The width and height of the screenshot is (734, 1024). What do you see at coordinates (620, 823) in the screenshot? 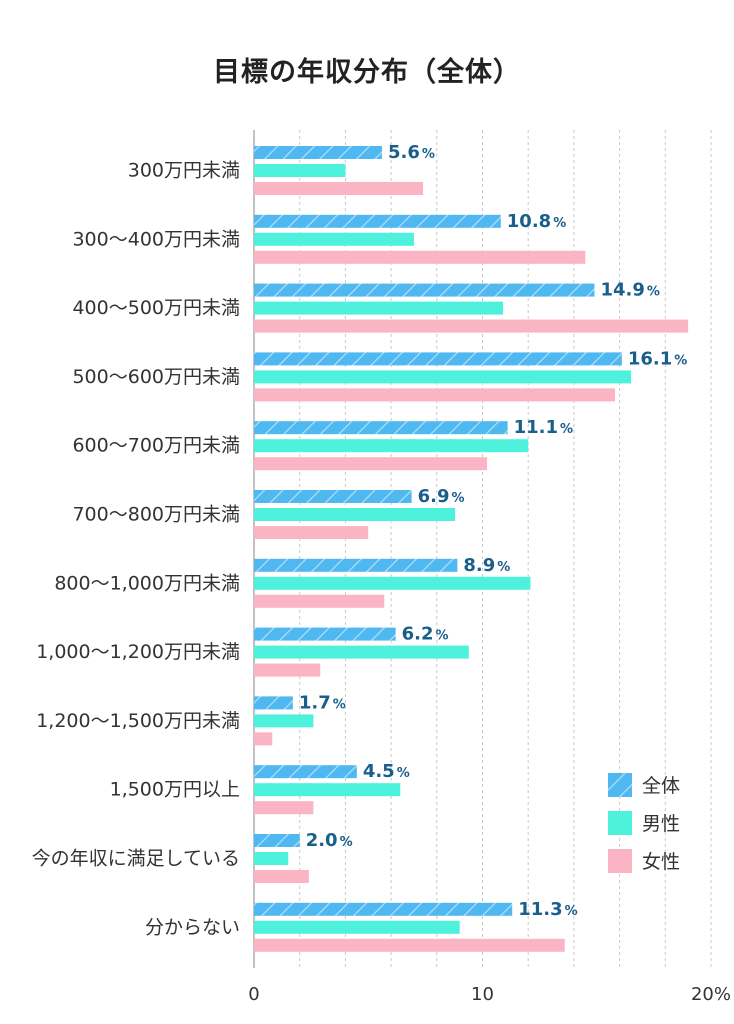
I see `legend-swatch-男性` at bounding box center [620, 823].